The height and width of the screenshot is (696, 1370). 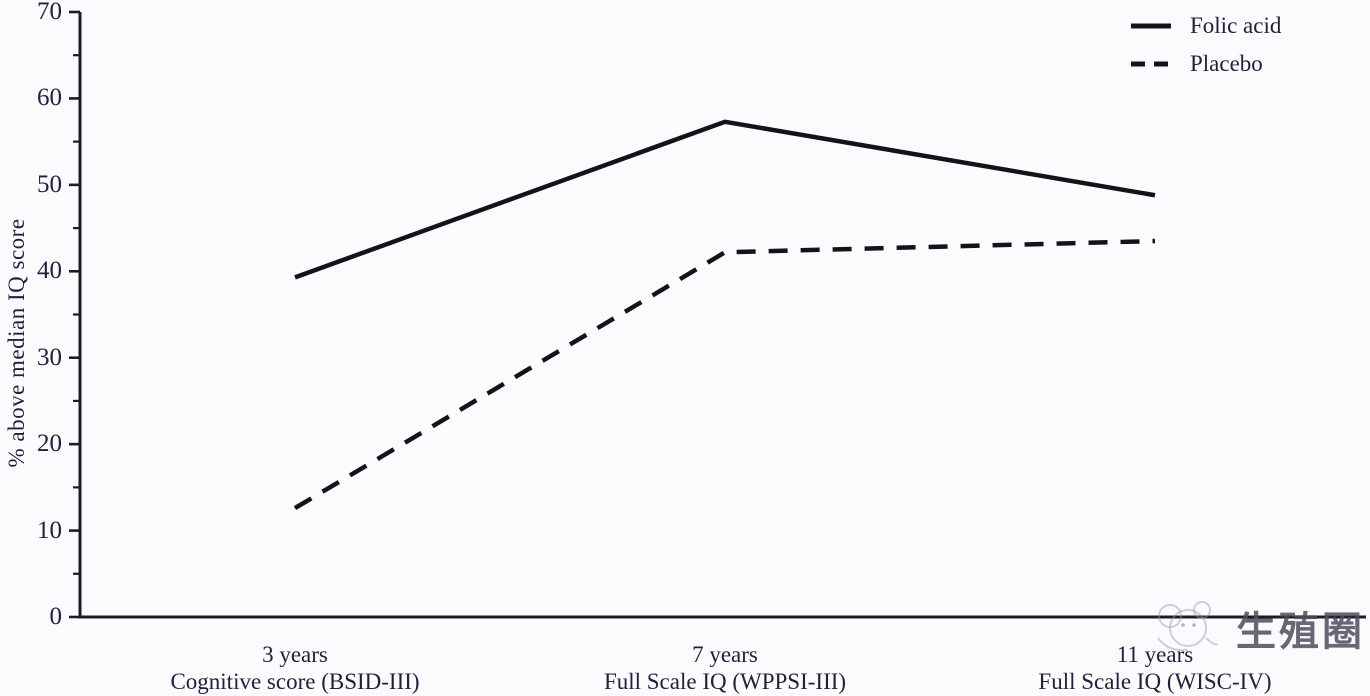 What do you see at coordinates (1154, 668) in the screenshot?
I see `x-category-label: 11 years Full Scale IQ (WISC-IV)` at bounding box center [1154, 668].